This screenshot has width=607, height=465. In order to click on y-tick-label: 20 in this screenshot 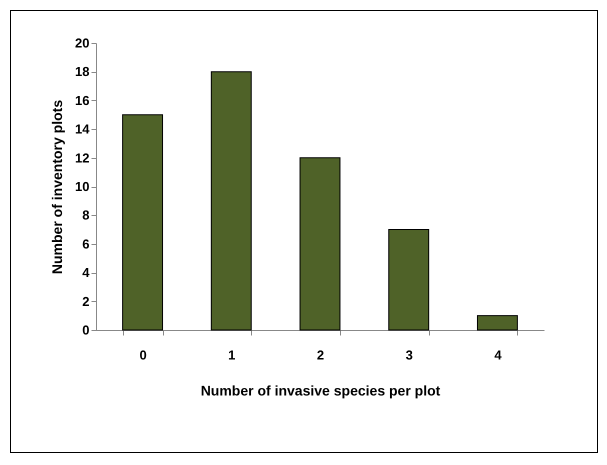, I will do `click(82, 43)`.